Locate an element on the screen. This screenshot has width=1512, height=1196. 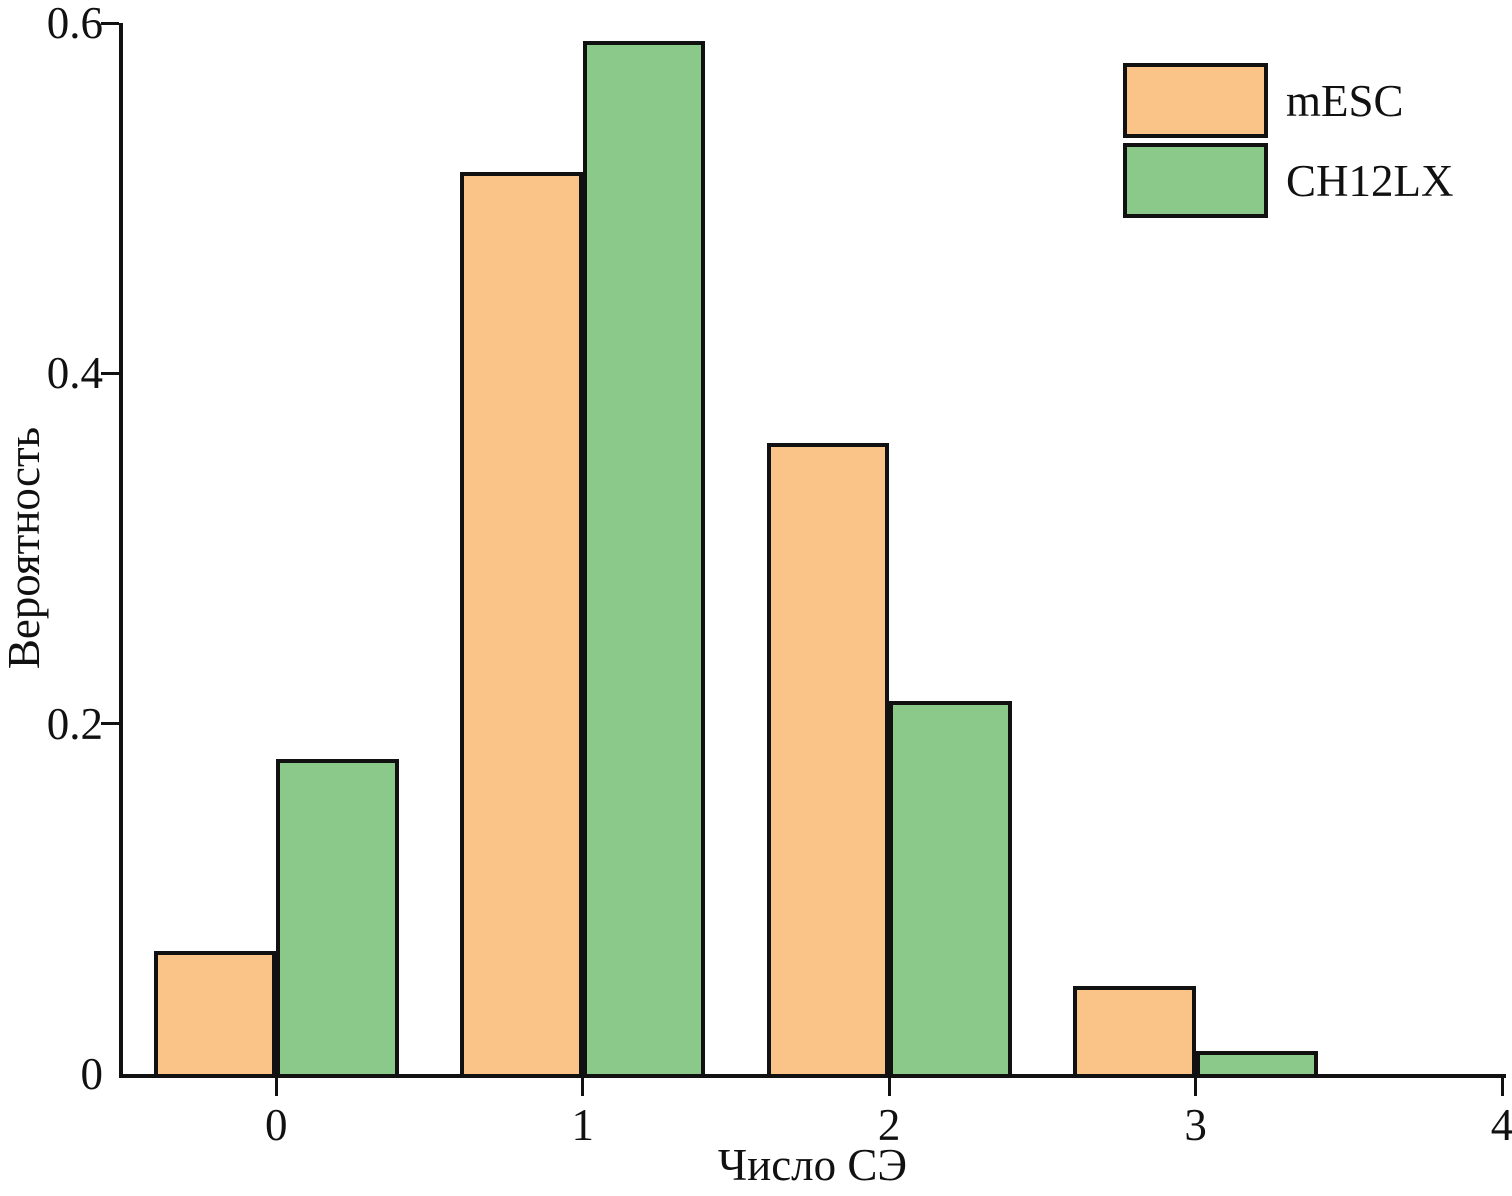
x-axis-line is located at coordinates (812, 1076).